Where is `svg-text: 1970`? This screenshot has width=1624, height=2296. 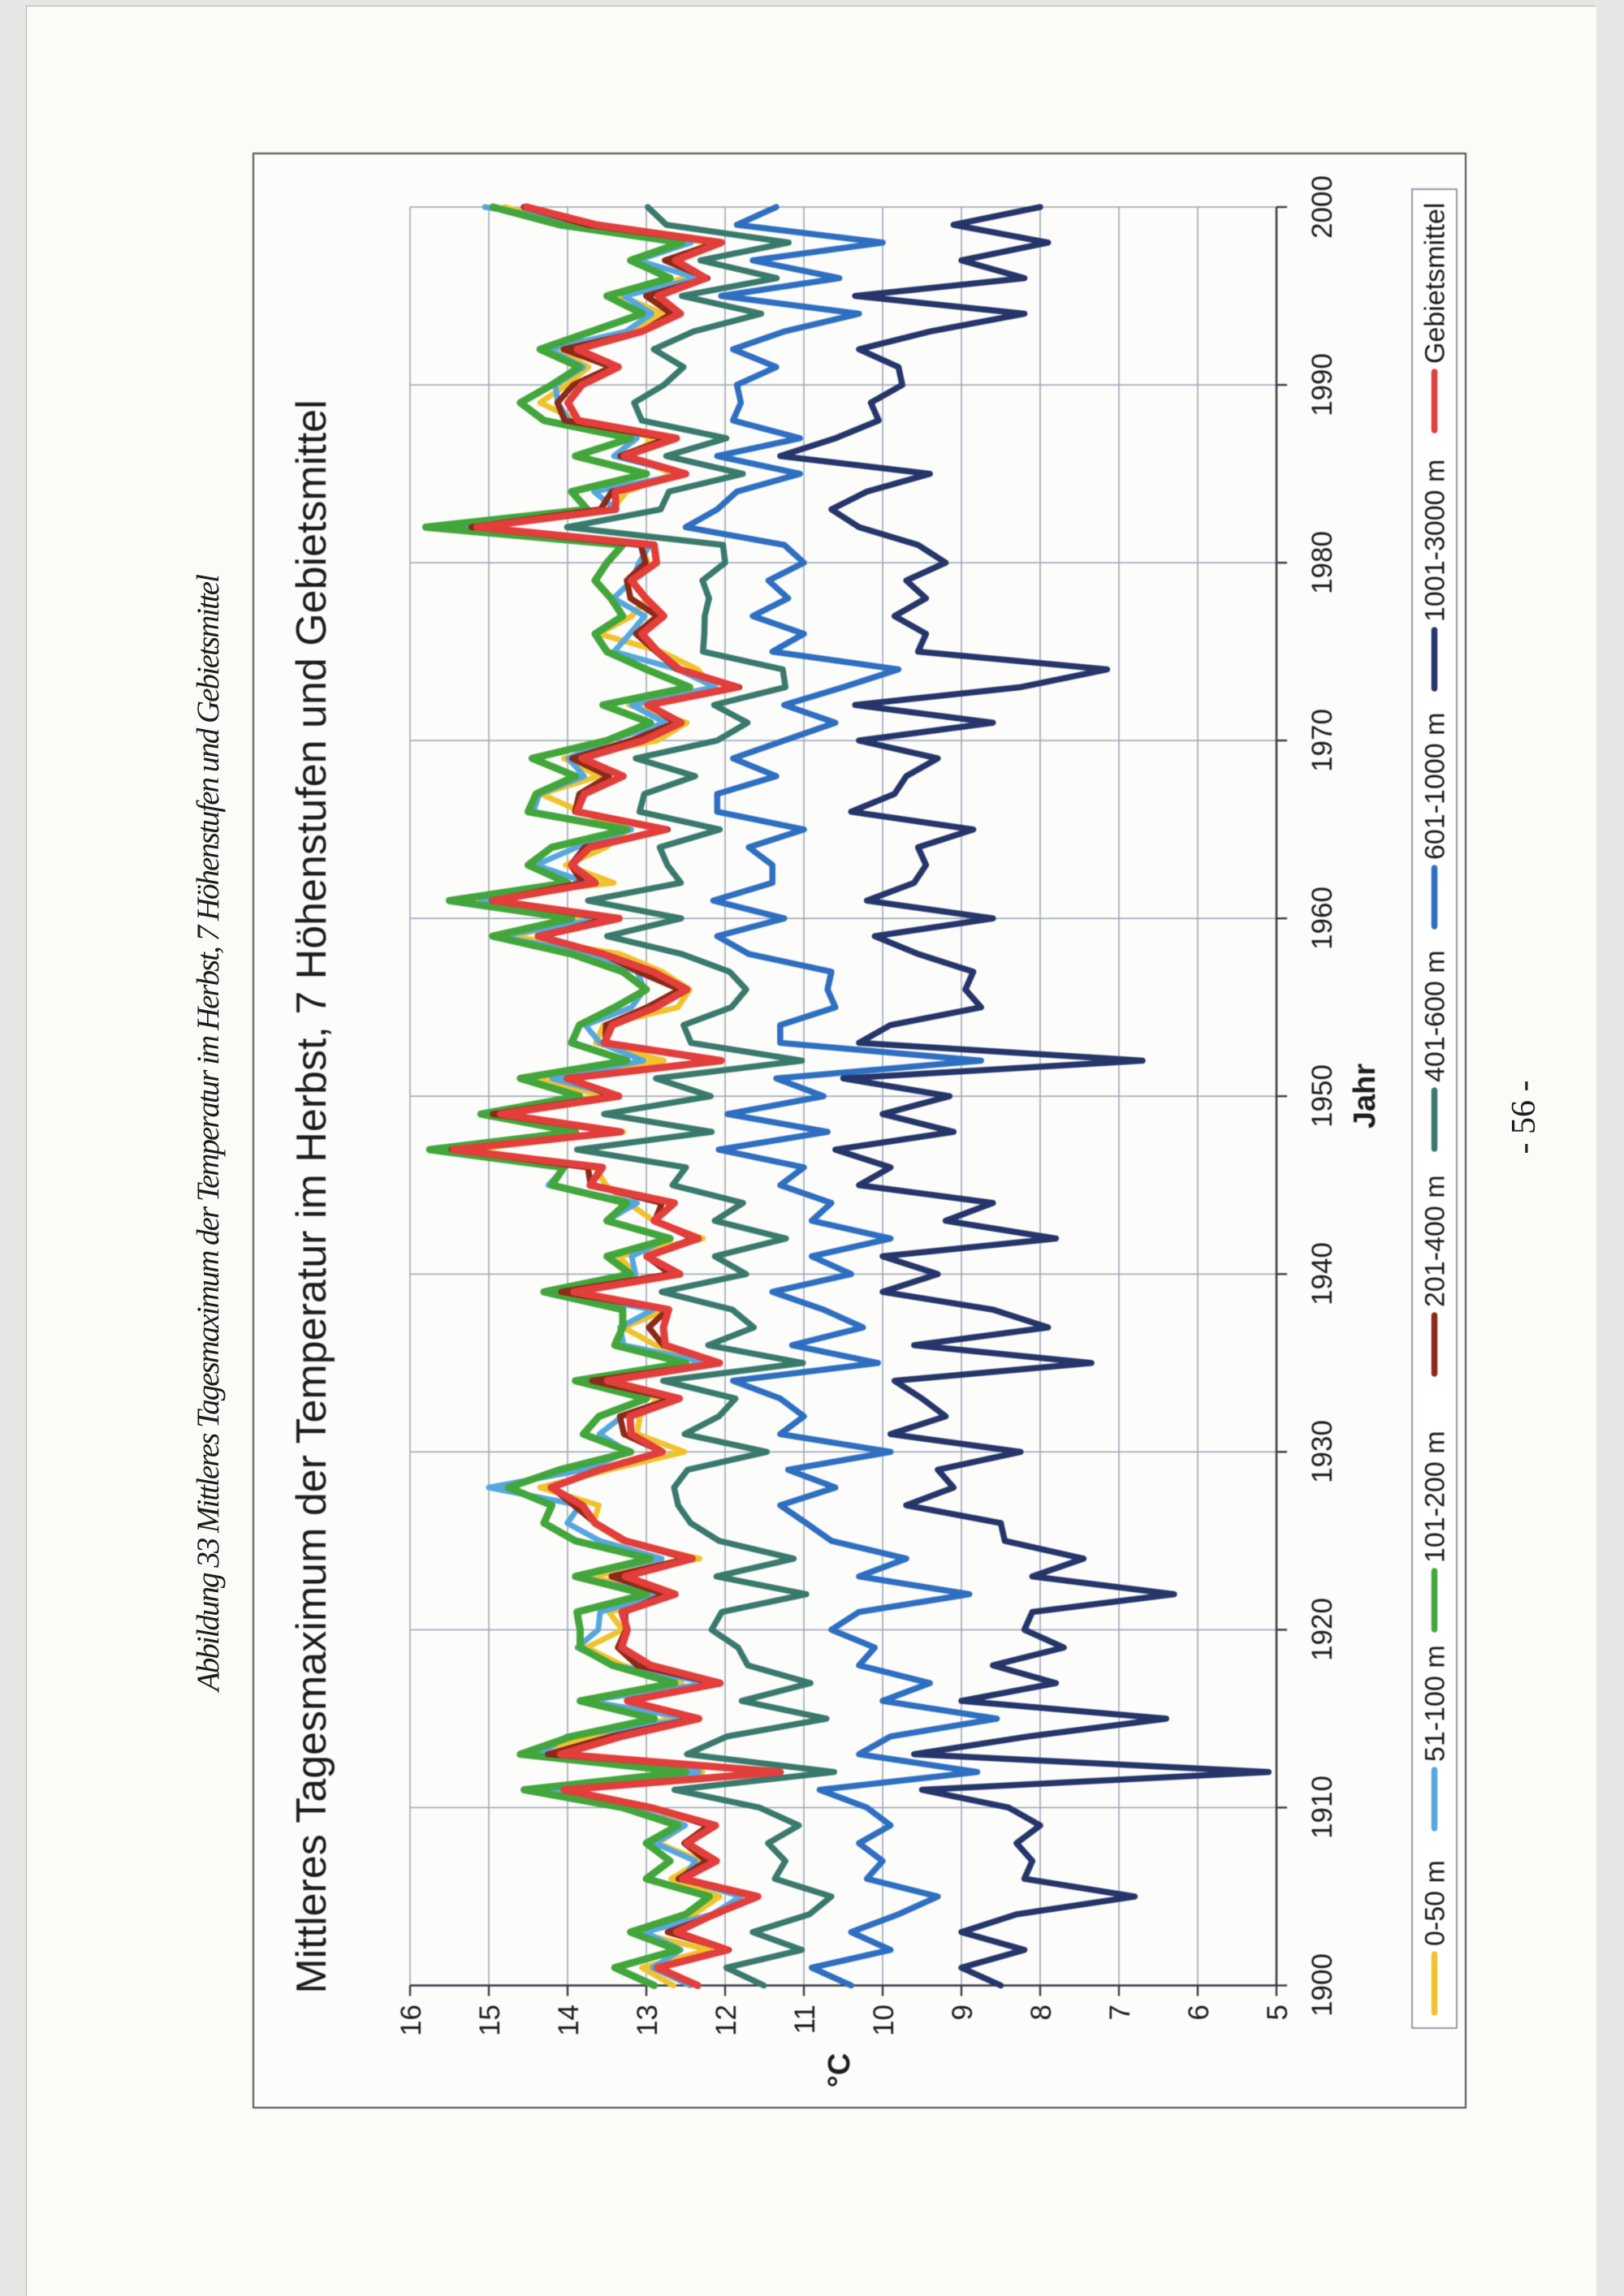
svg-text: 1970 is located at coordinates (1323, 741).